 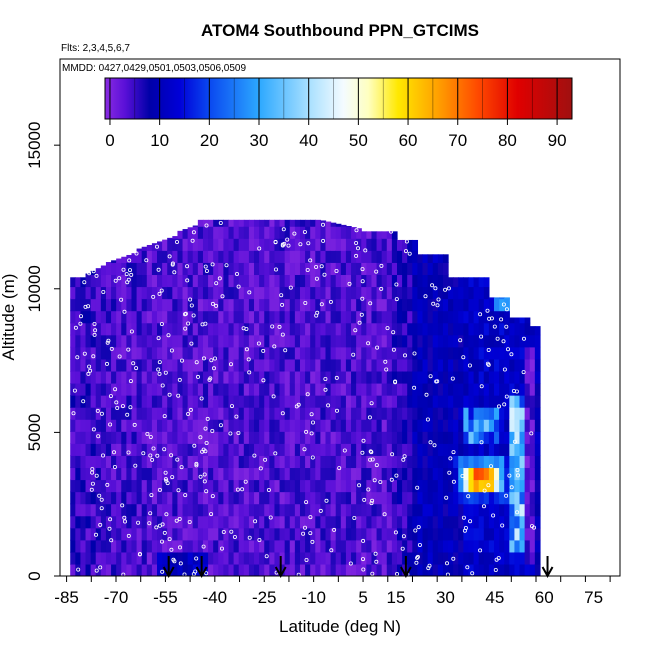 What do you see at coordinates (264, 597) in the screenshot?
I see `x-tick-label: -25` at bounding box center [264, 597].